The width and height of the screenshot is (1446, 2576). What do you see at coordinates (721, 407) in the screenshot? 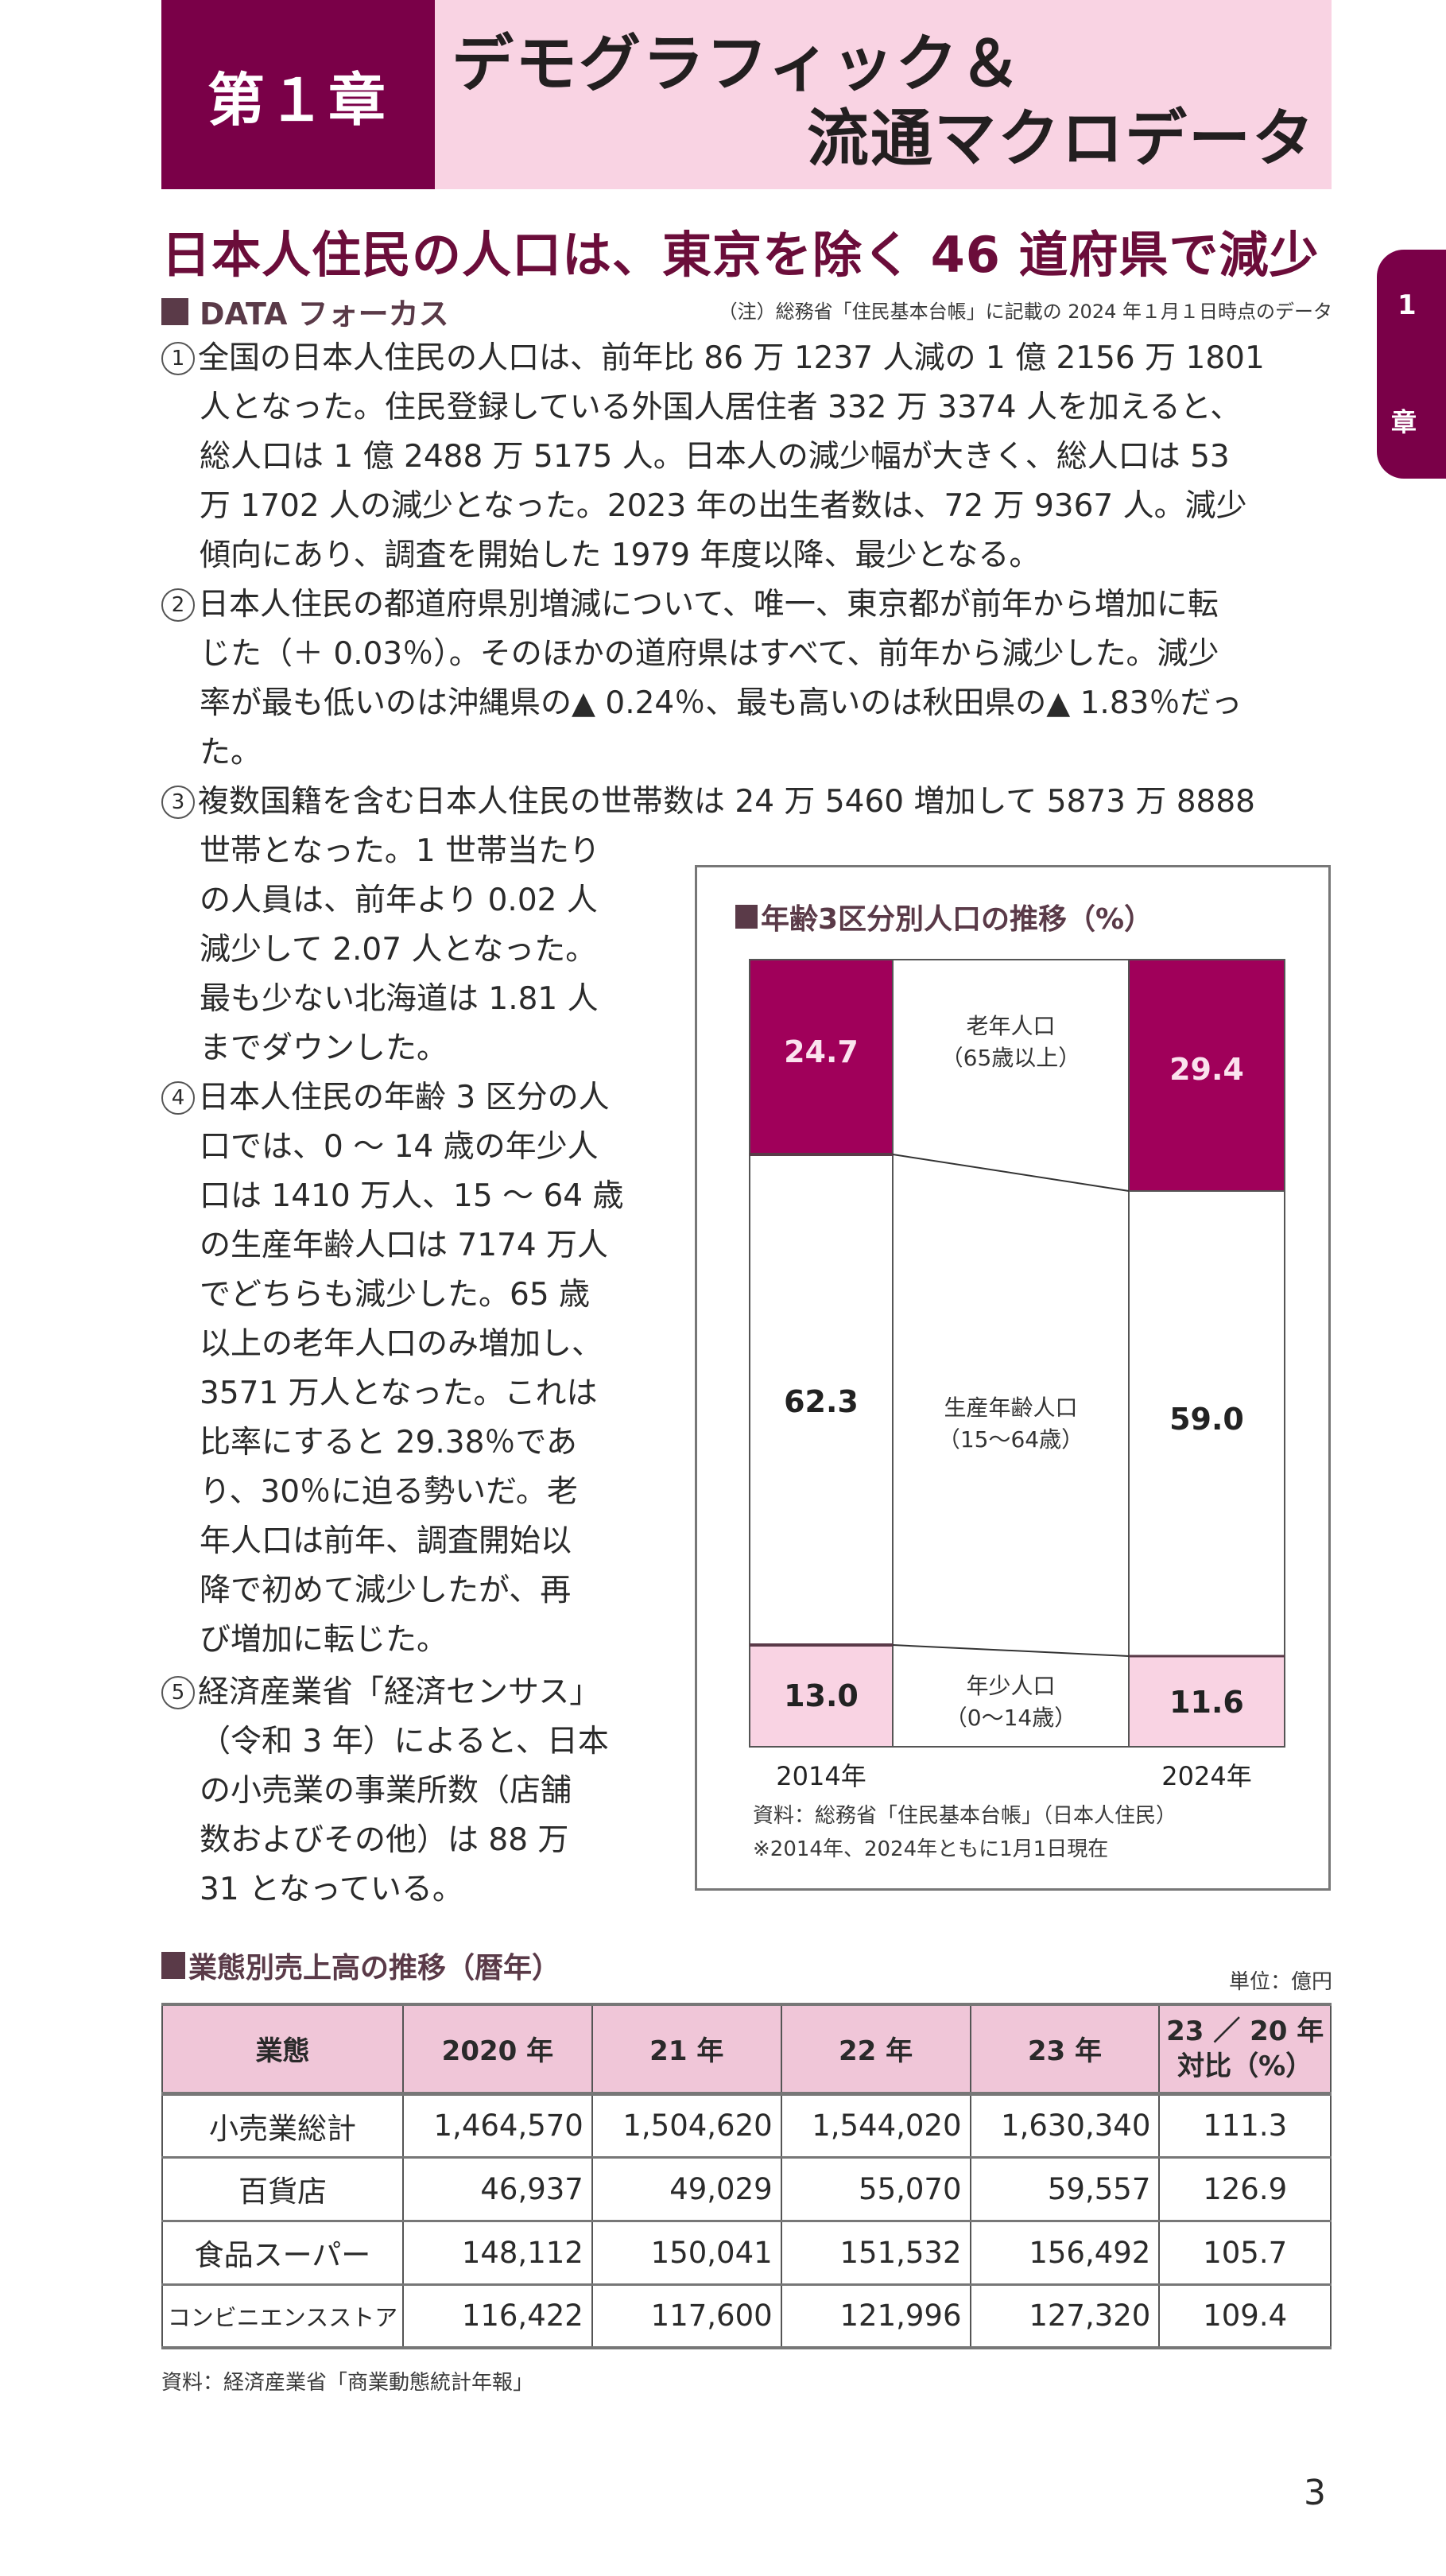
I see `paragraph-line: 人となった。住民登録している外国人居住者 332 万 3374 人を加えると、` at bounding box center [721, 407].